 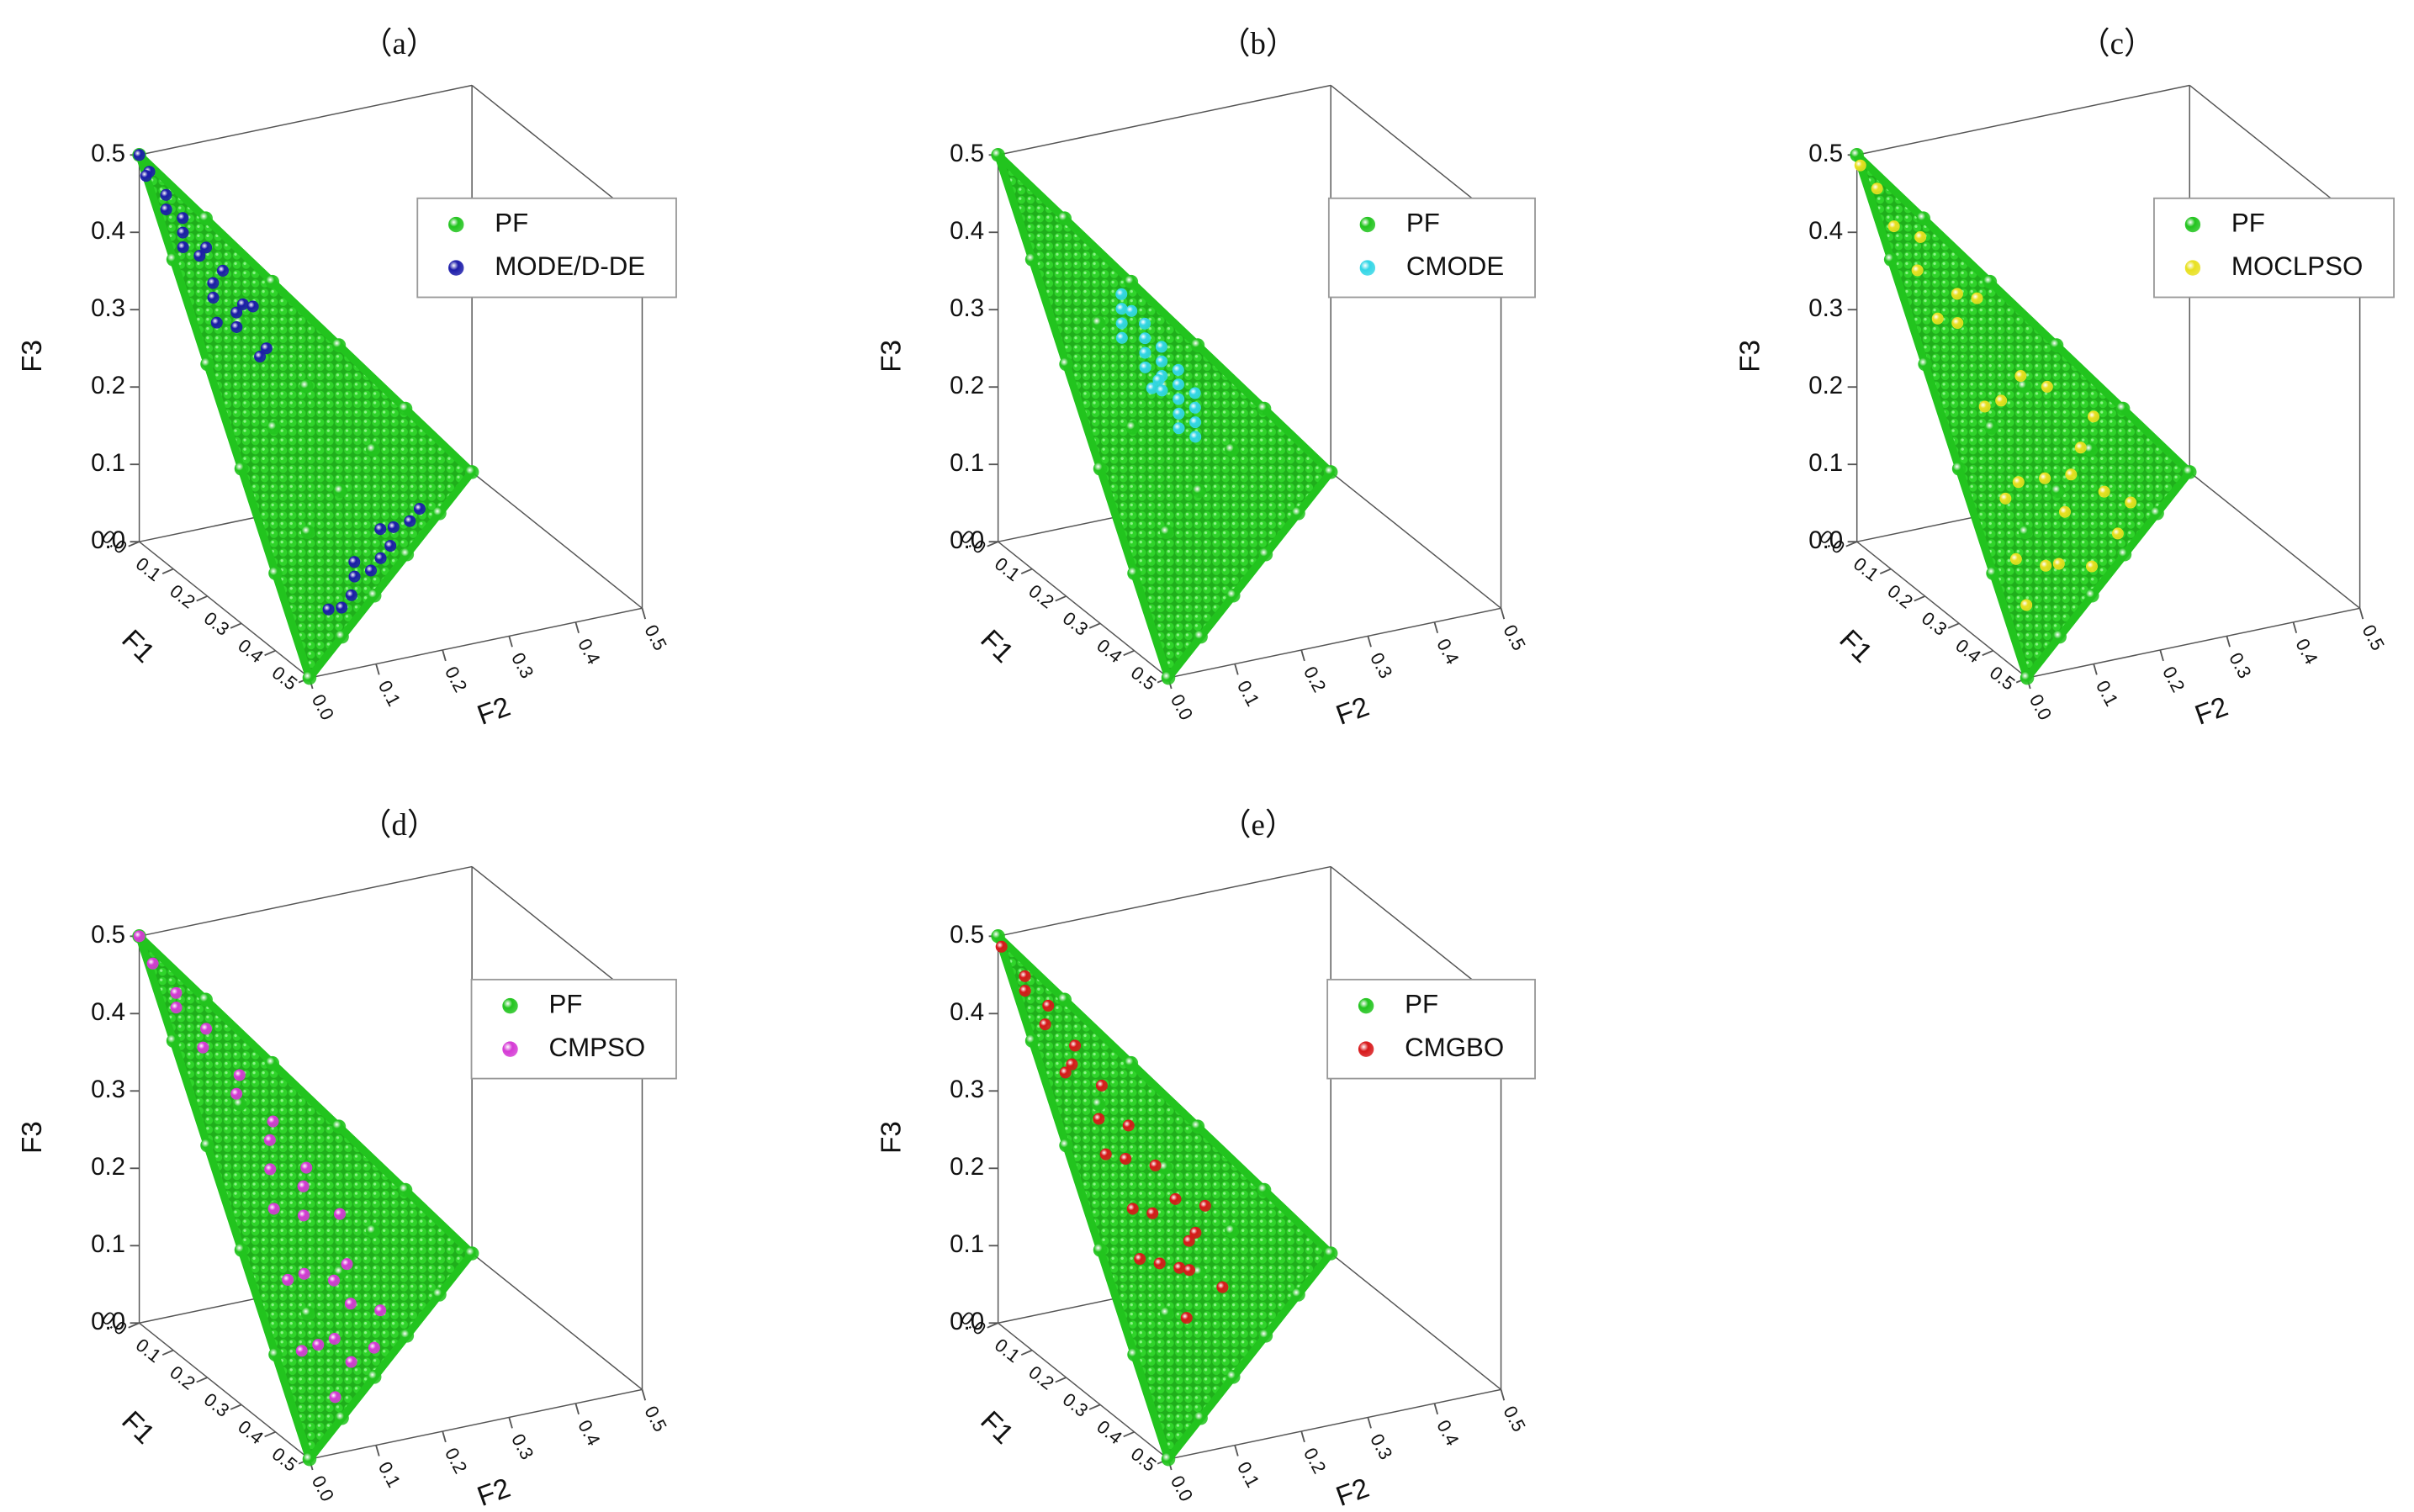 What do you see at coordinates (2274, 248) in the screenshot?
I see `legend: PF MOCLPSO` at bounding box center [2274, 248].